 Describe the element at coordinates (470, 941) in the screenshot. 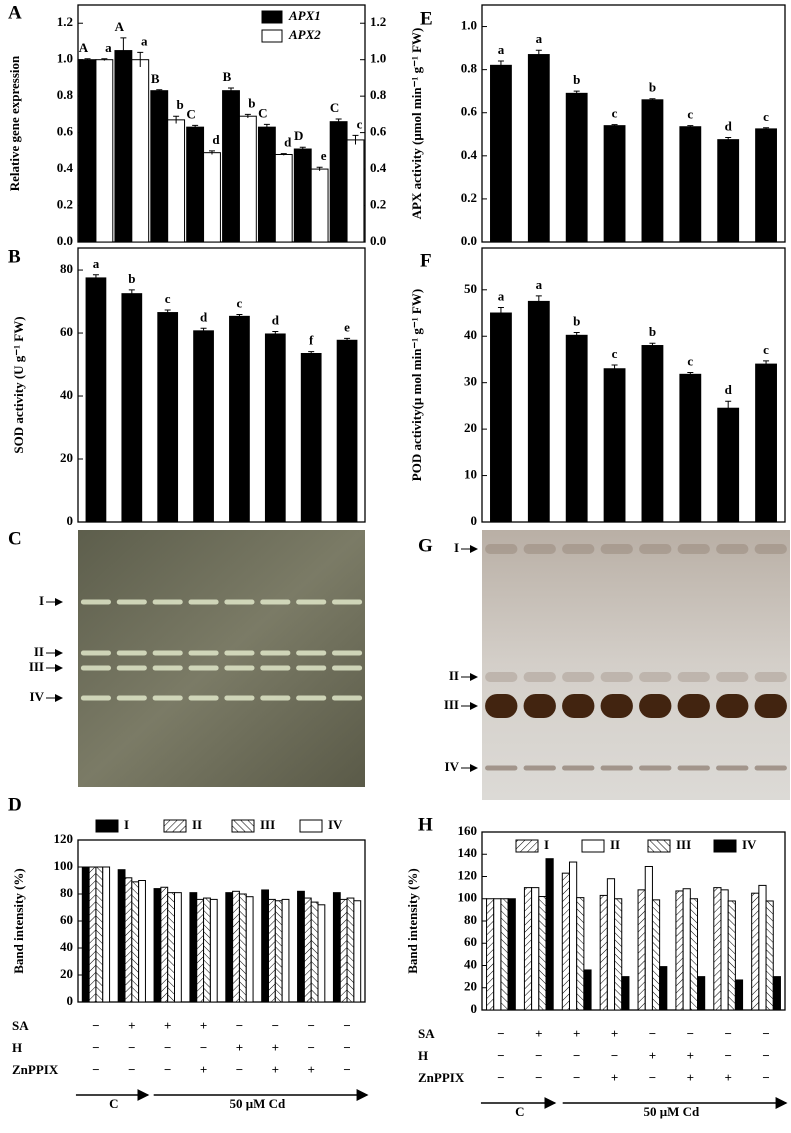

I see `y-tick-label: 60` at that location.